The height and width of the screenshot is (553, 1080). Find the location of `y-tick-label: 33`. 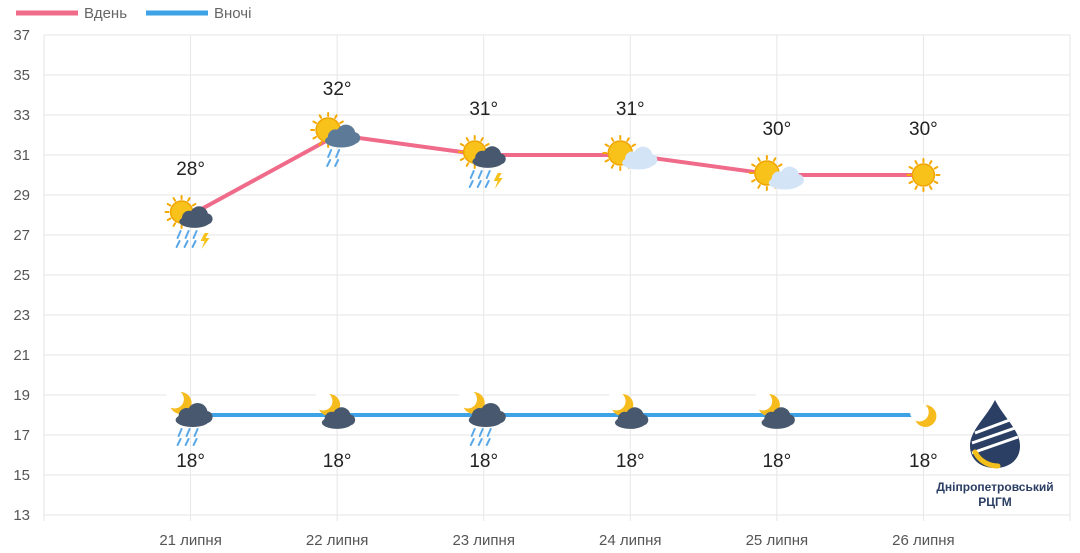

y-tick-label: 33 is located at coordinates (21, 115).